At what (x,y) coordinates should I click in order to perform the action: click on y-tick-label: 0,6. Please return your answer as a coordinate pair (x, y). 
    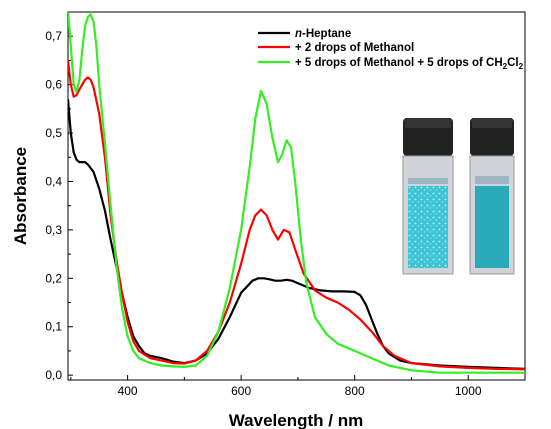
    Looking at the image, I should click on (53, 85).